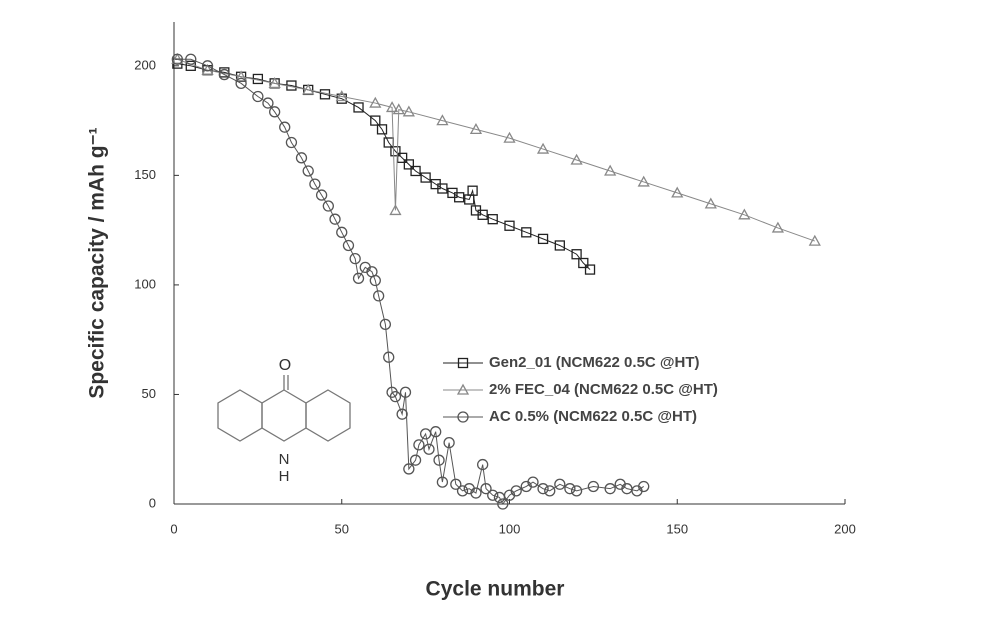  Describe the element at coordinates (173, 528) in the screenshot. I see `x-tick-label: 0` at that location.